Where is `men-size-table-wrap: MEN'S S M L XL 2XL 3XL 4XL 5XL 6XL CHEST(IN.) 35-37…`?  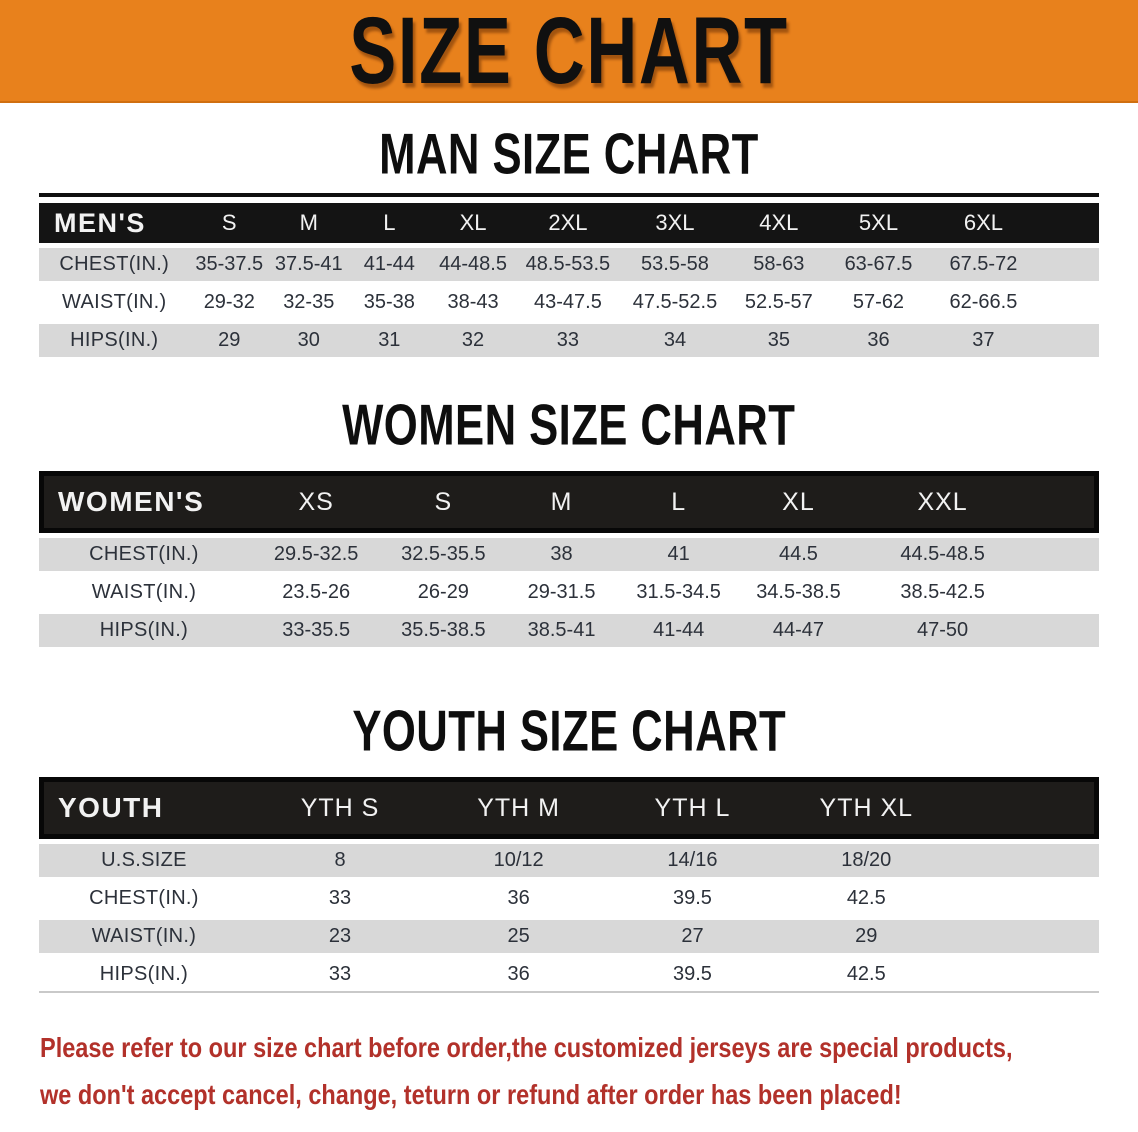 men-size-table-wrap: MEN'S S M L XL 2XL 3XL 4XL 5XL 6XL CHEST(IN.) 35-37… is located at coordinates (569, 277).